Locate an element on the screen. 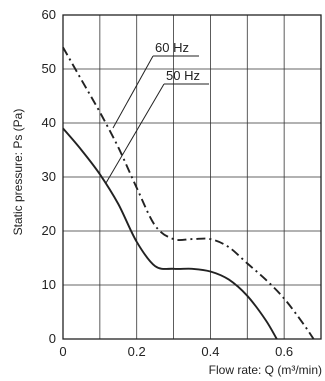 The image size is (325, 381). x-tick-label: 0 is located at coordinates (62, 351).